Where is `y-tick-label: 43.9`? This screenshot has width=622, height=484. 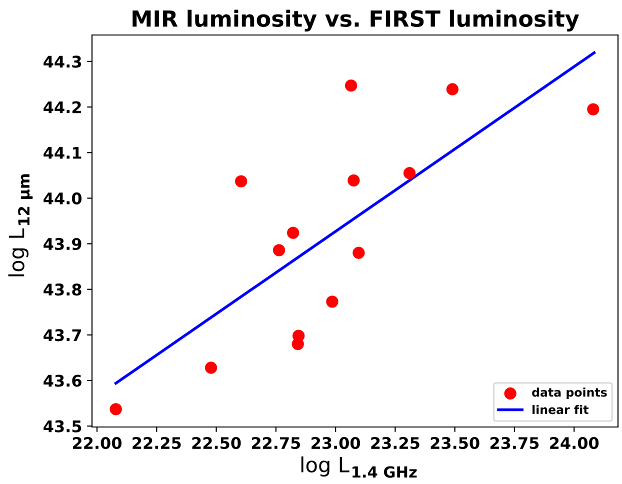
y-tick-label: 43.9 is located at coordinates (63, 244).